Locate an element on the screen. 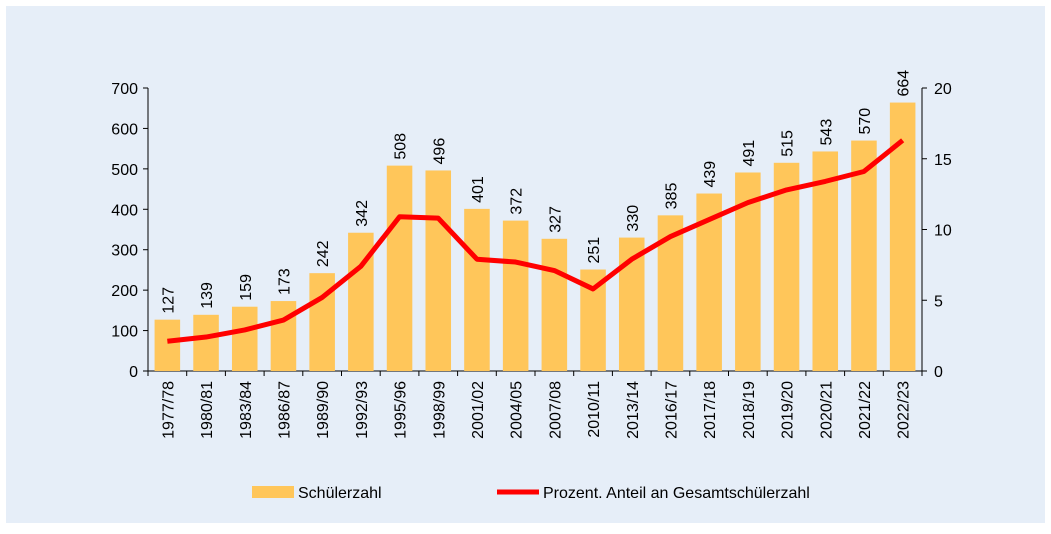 The height and width of the screenshot is (534, 1051). x-tick-label: 1977/78 is located at coordinates (168, 410).